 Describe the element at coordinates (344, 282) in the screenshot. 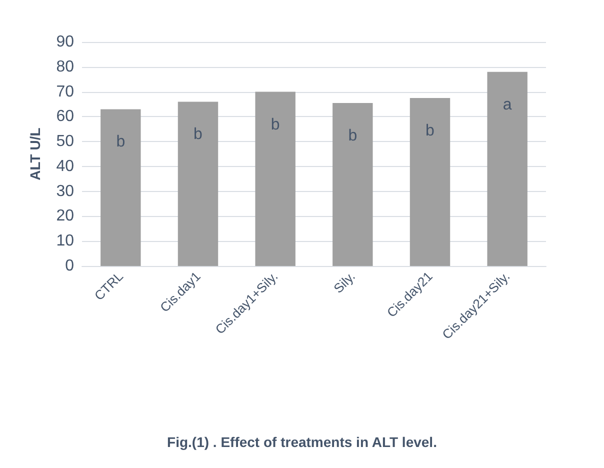

I see `x-tick-label: Sily.` at that location.